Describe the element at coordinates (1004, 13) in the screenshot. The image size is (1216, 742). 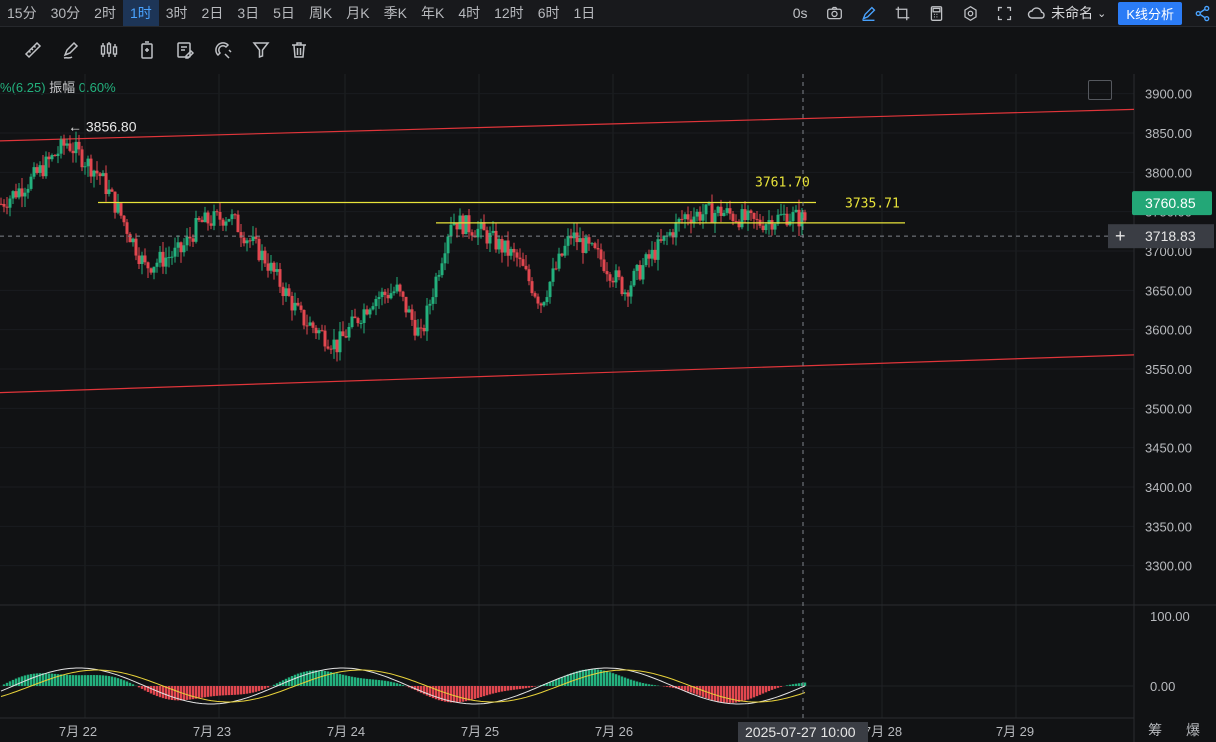
I see `fullscreen-icon` at that location.